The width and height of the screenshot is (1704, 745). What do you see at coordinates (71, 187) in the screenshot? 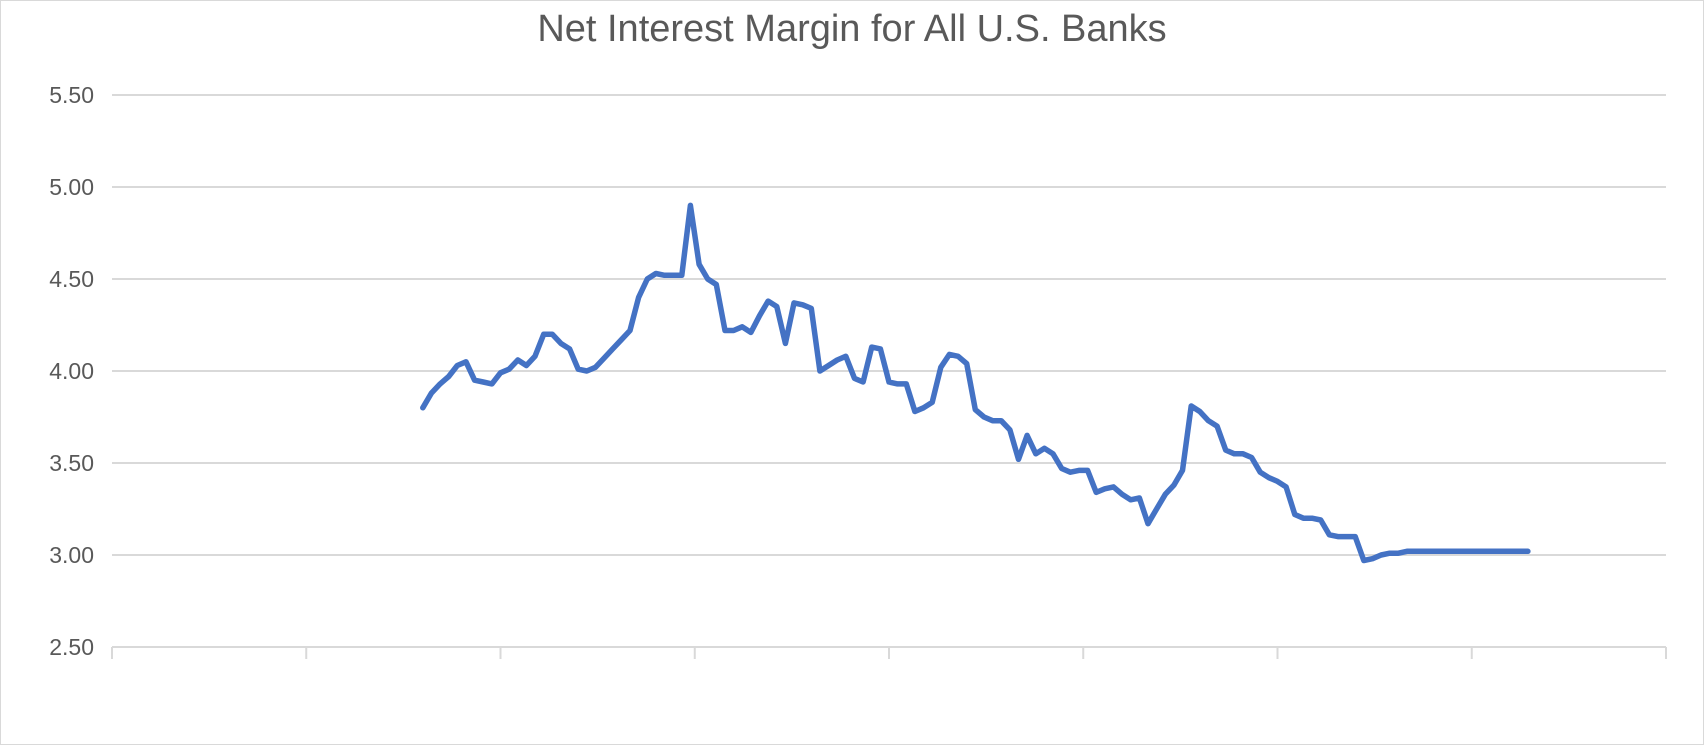
I see `y-tick-label: 5.00` at bounding box center [71, 187].